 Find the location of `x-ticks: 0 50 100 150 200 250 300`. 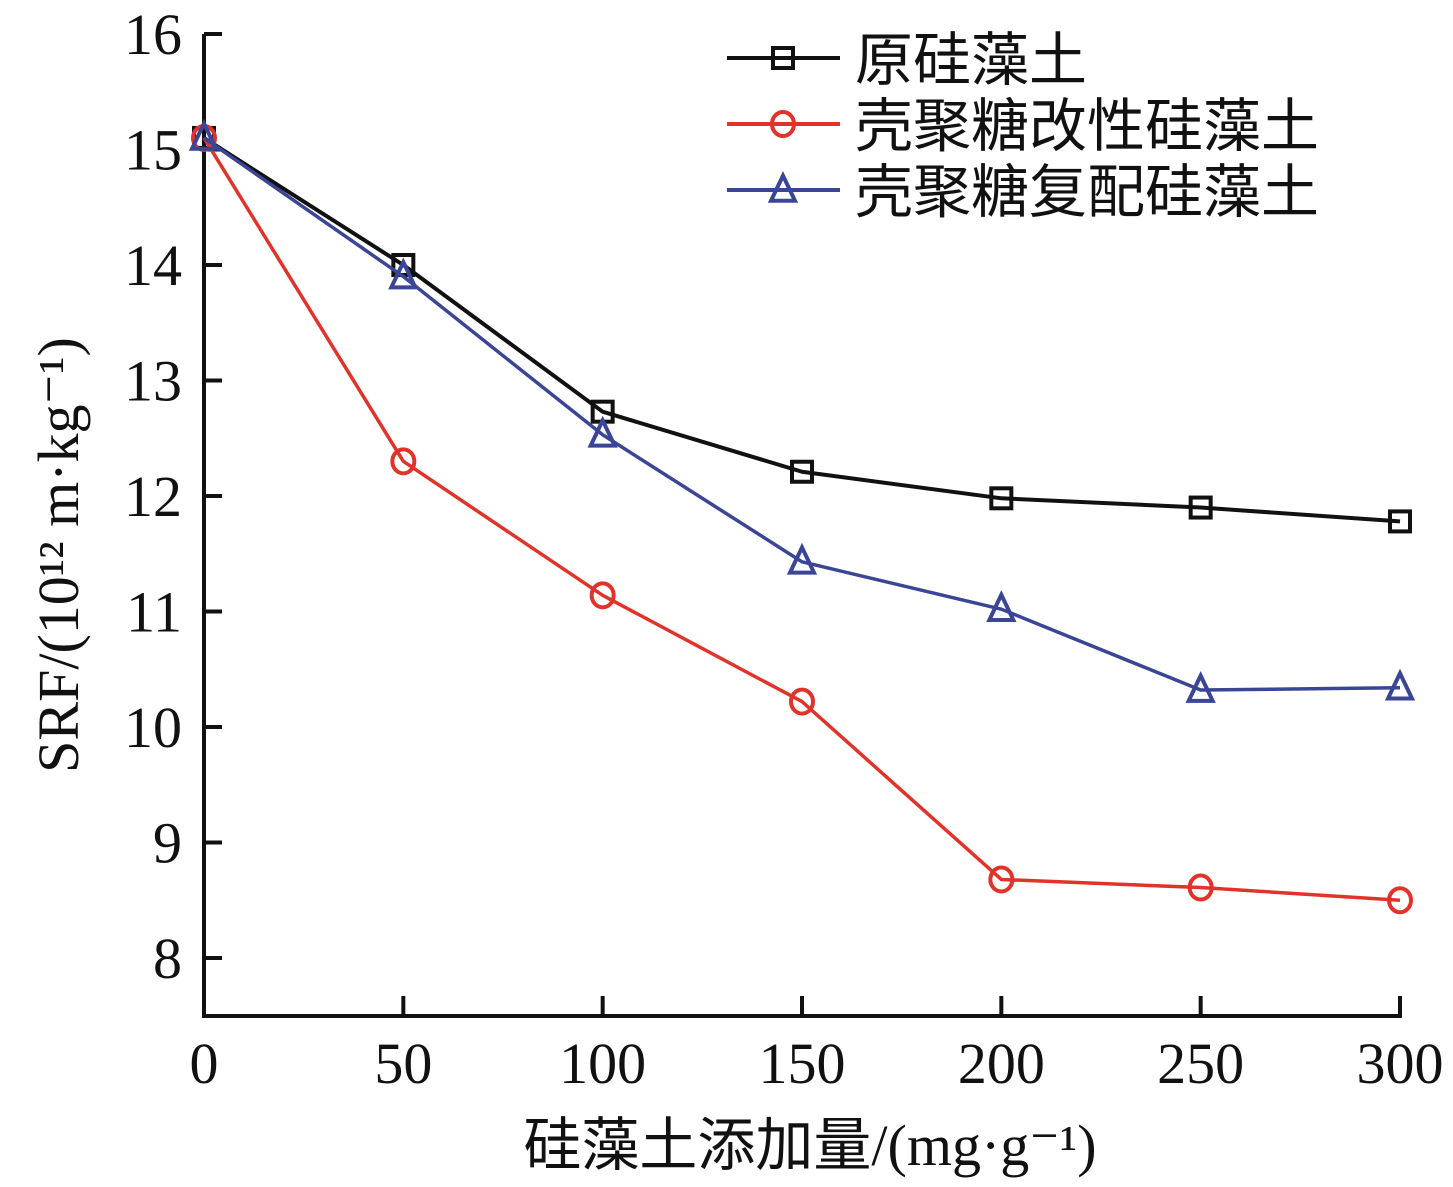

x-ticks: 0 50 100 150 200 250 300 is located at coordinates (817, 1046).